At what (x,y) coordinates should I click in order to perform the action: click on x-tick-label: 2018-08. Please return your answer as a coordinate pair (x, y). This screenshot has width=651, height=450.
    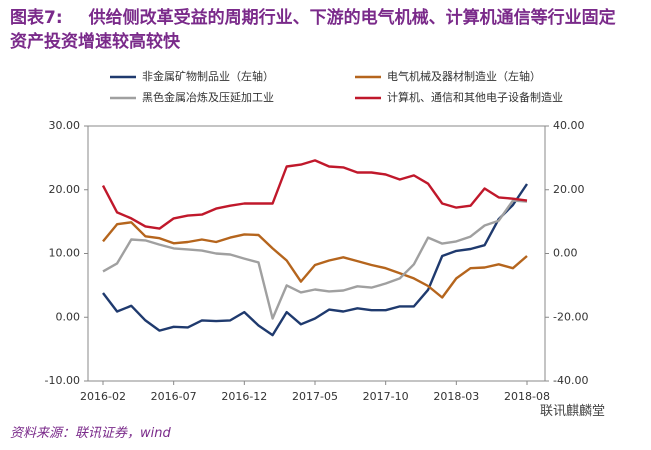
    Looking at the image, I should click on (527, 396).